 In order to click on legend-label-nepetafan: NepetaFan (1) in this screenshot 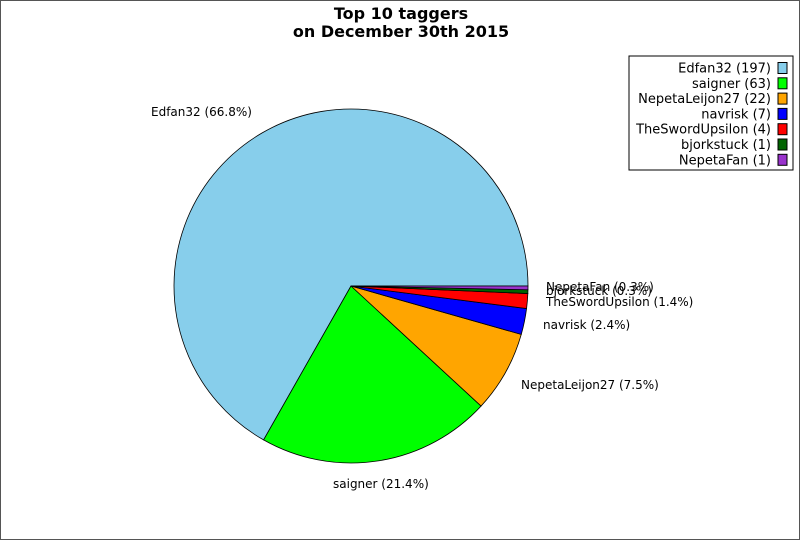, I will do `click(725, 160)`.